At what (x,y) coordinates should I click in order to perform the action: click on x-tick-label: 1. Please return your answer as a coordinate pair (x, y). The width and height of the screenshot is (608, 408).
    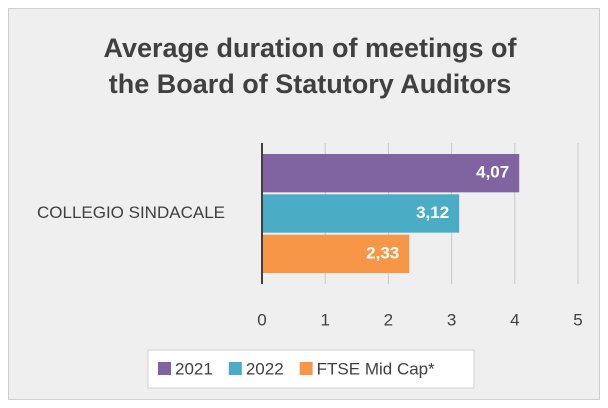
    Looking at the image, I should click on (324, 319).